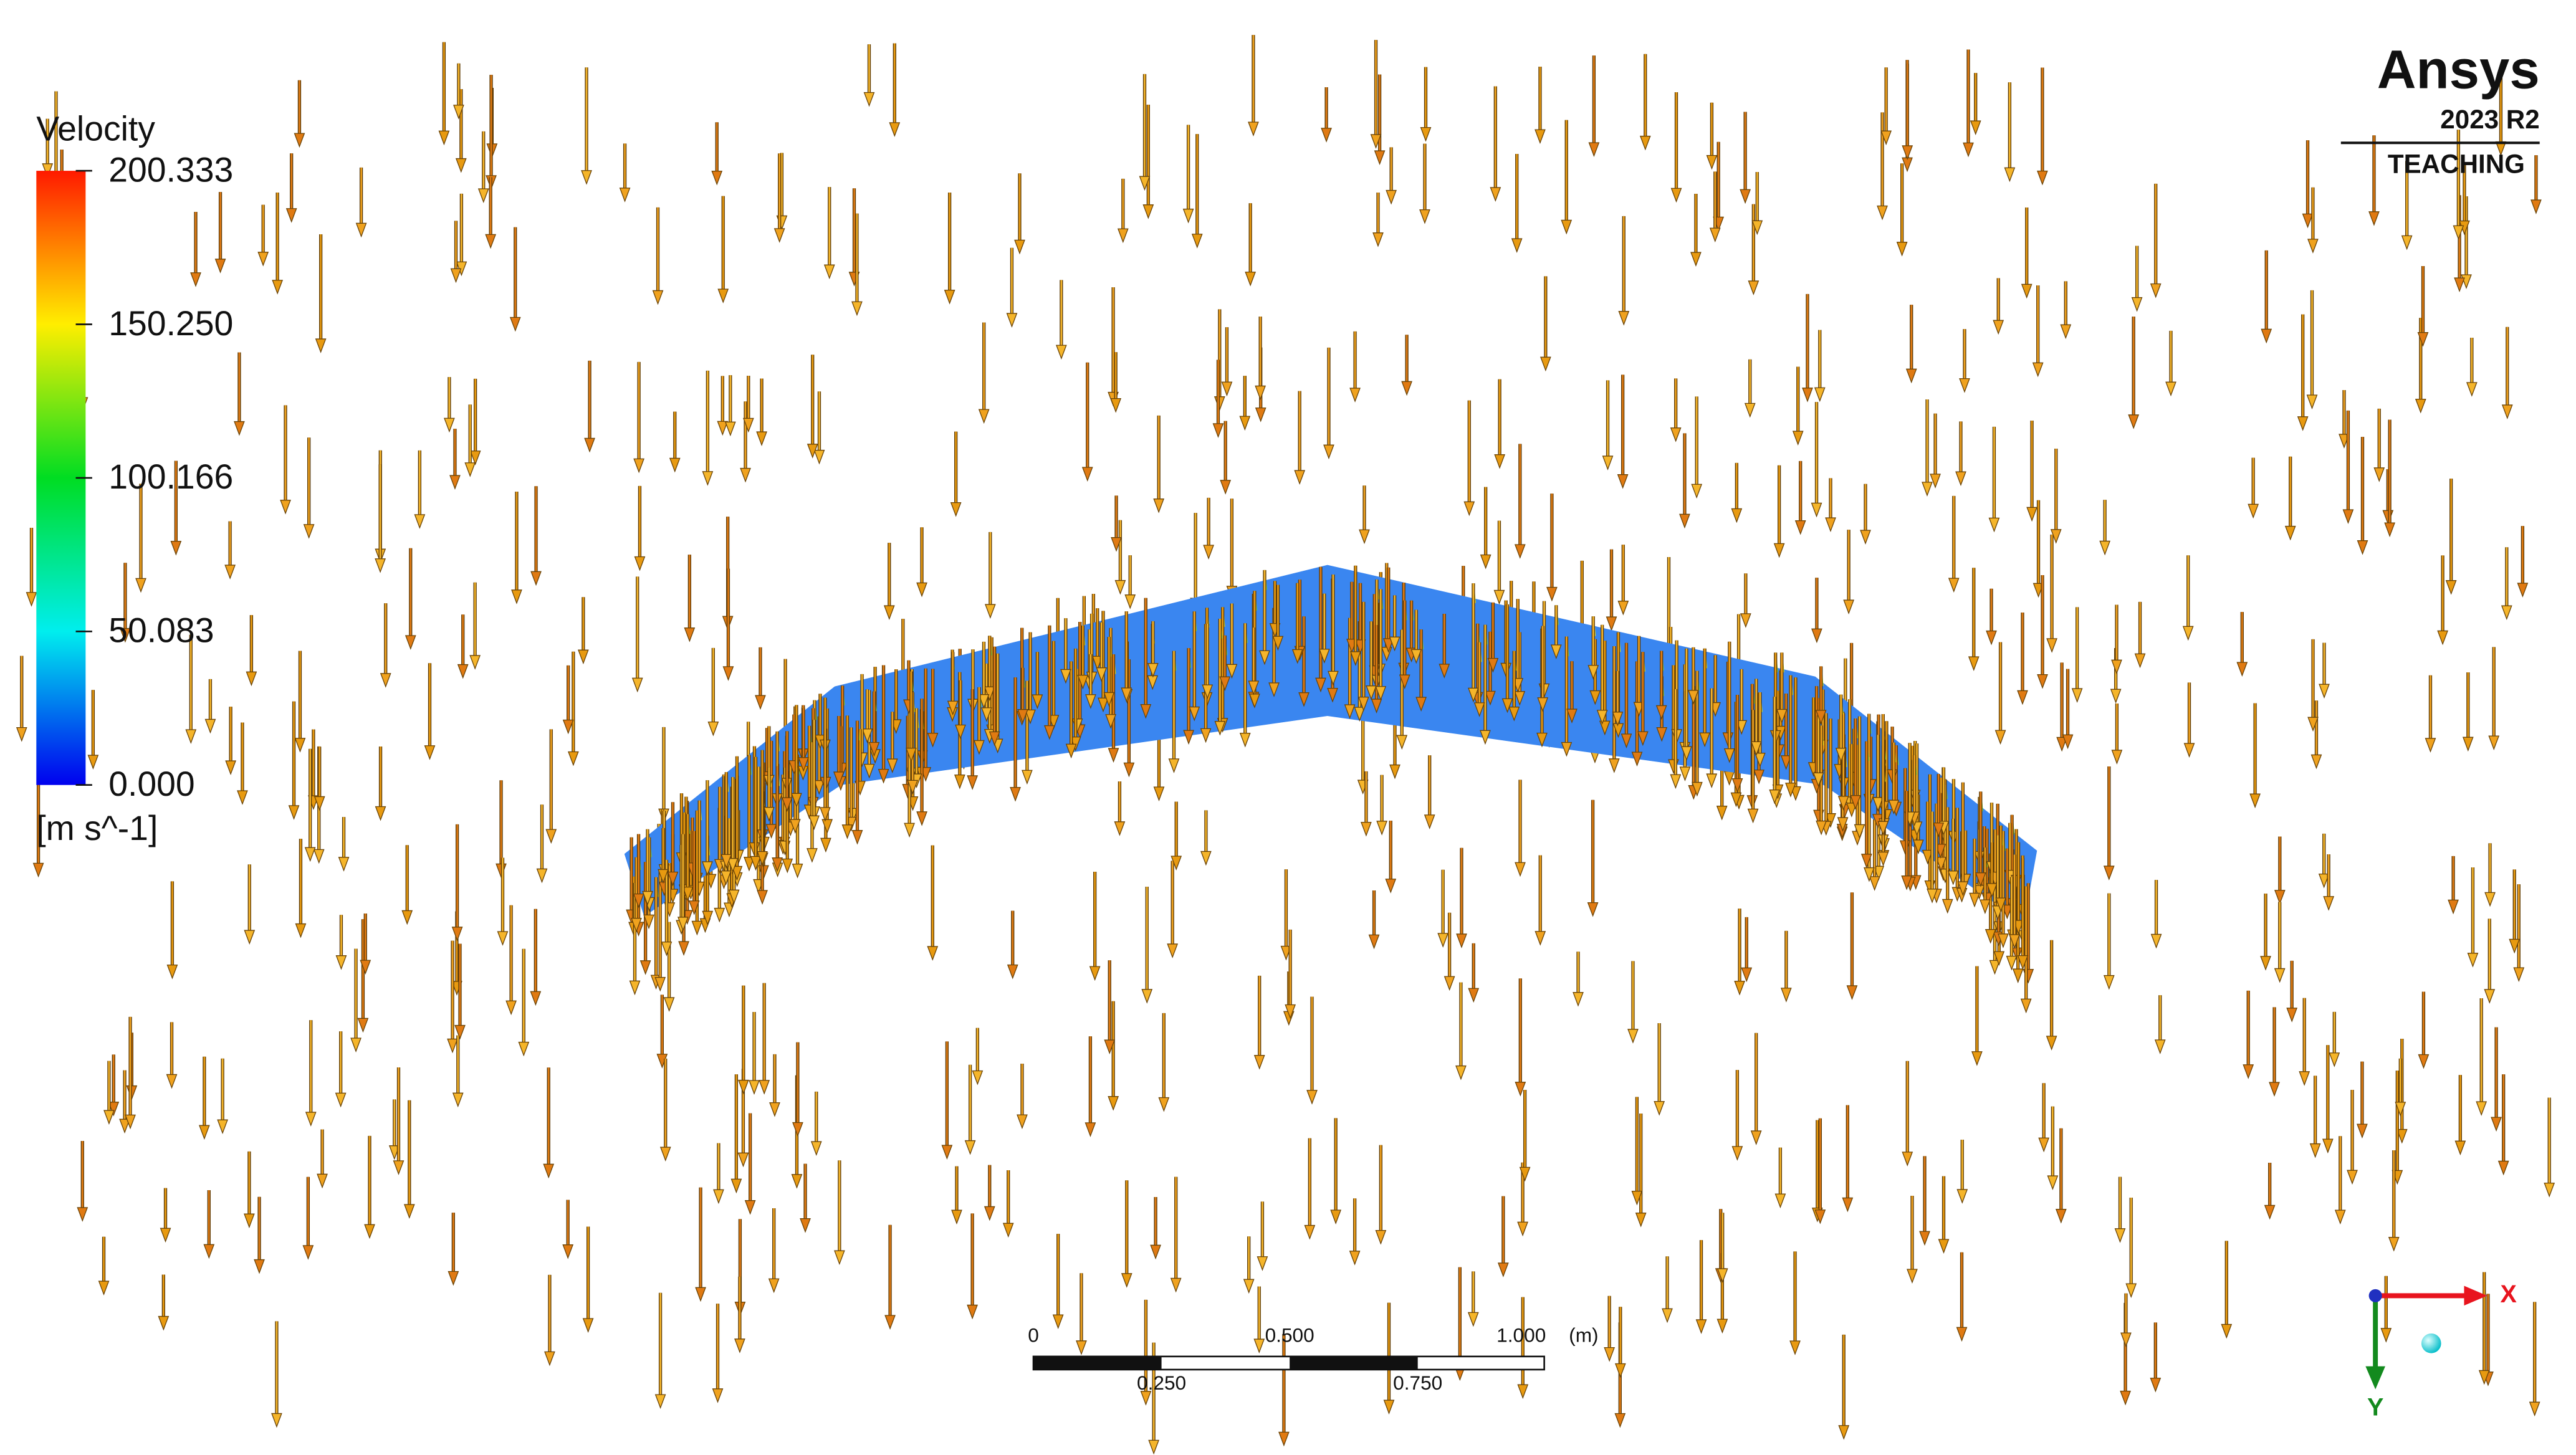 The width and height of the screenshot is (2576, 1455). I want to click on legend-label: 200.333, so click(171, 170).